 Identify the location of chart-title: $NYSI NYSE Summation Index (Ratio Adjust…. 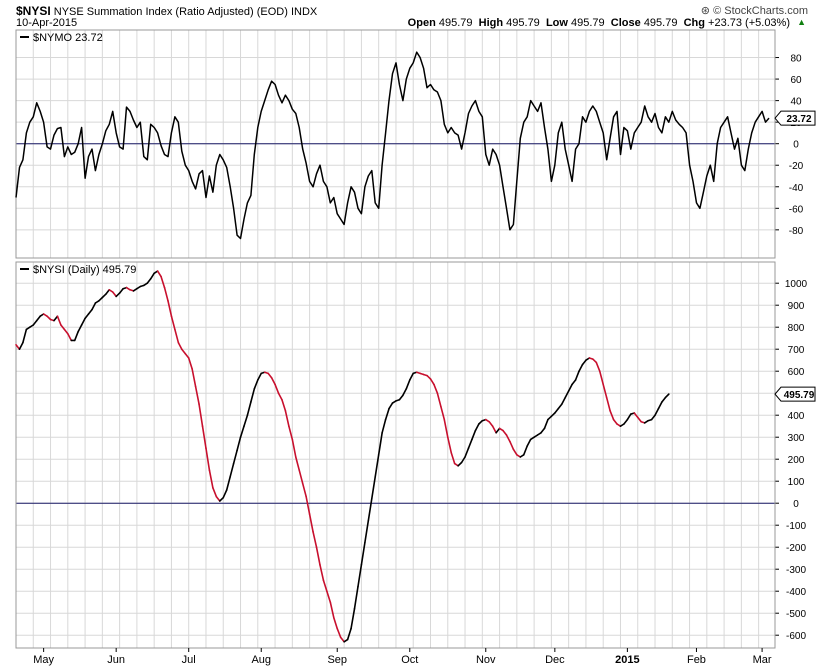
(166, 11).